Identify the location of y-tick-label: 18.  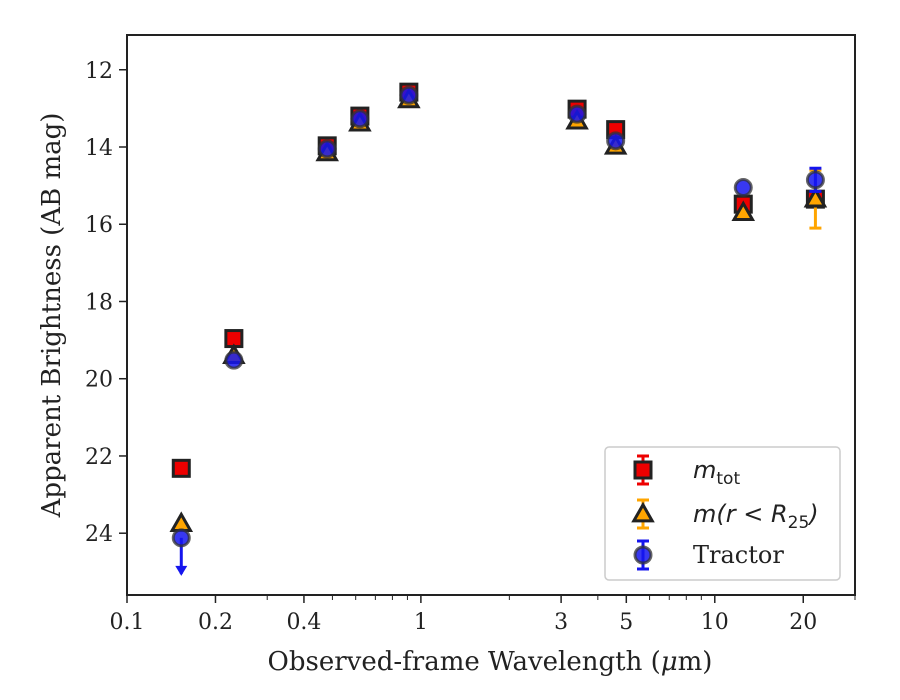
(99, 302).